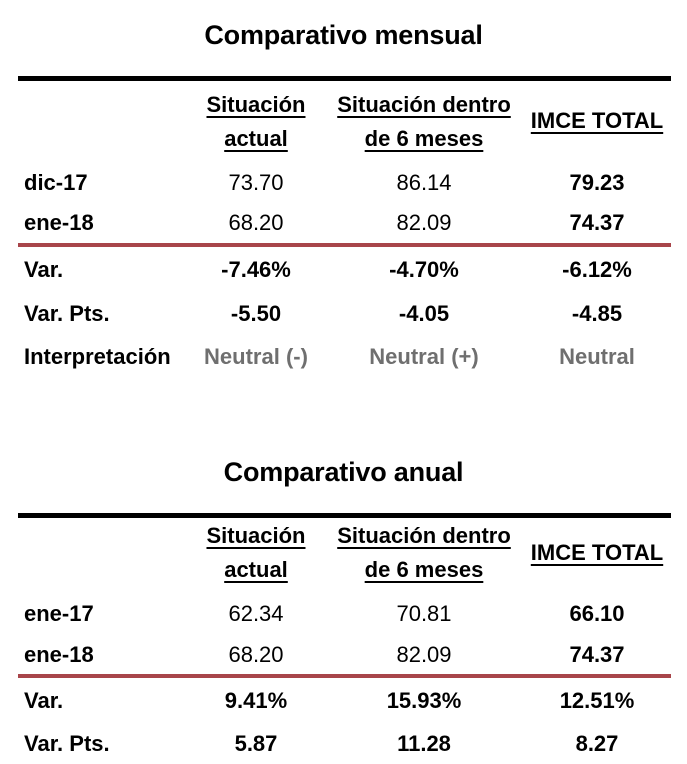  What do you see at coordinates (343, 223) in the screenshot?
I see `monthly-row-ene-18: ene-18 68.20 82.09 74.37` at bounding box center [343, 223].